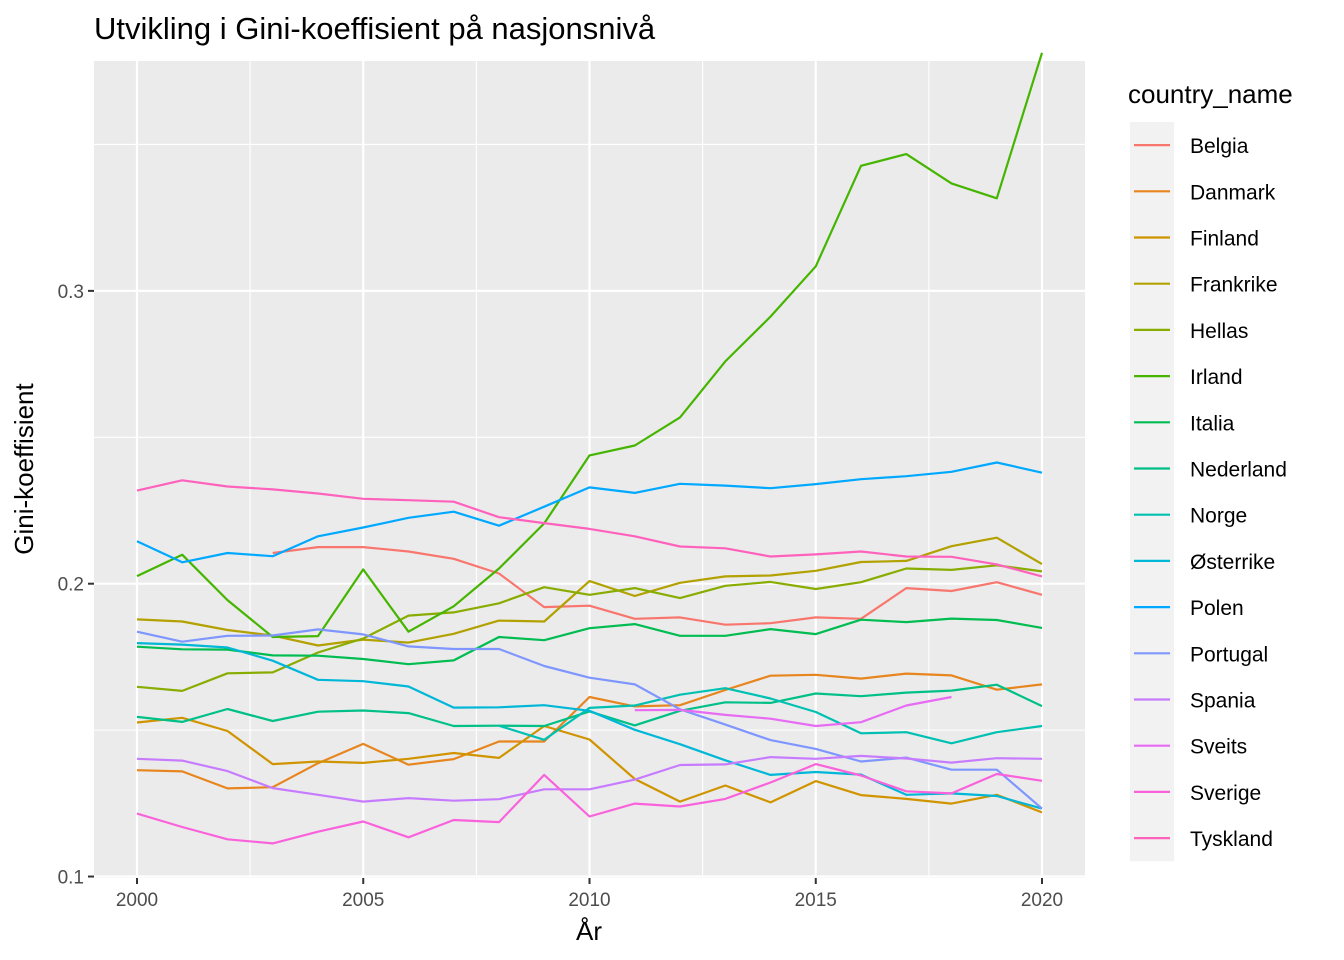  Describe the element at coordinates (1218, 516) in the screenshot. I see `legend-label: Norge` at that location.